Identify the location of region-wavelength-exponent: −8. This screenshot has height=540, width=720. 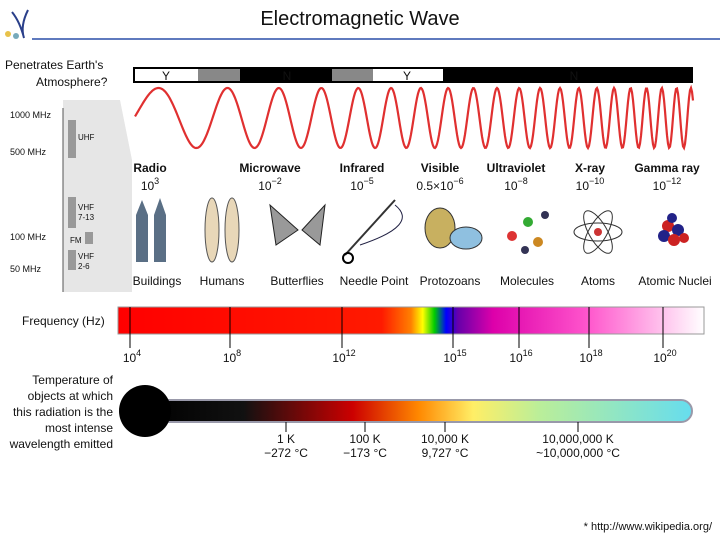
(523, 181).